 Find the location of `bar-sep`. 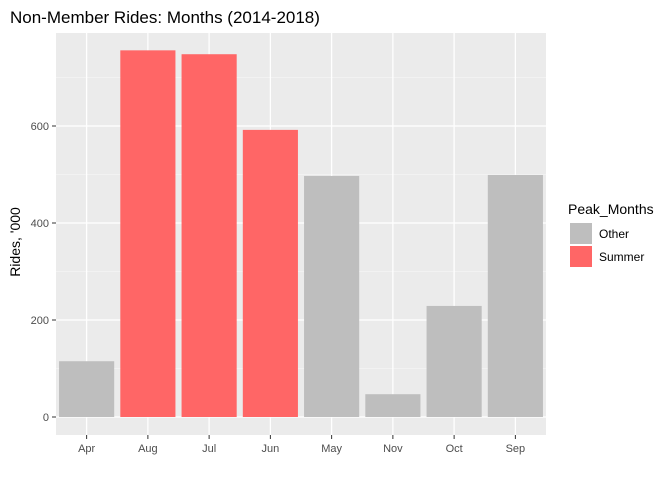

bar-sep is located at coordinates (515, 295).